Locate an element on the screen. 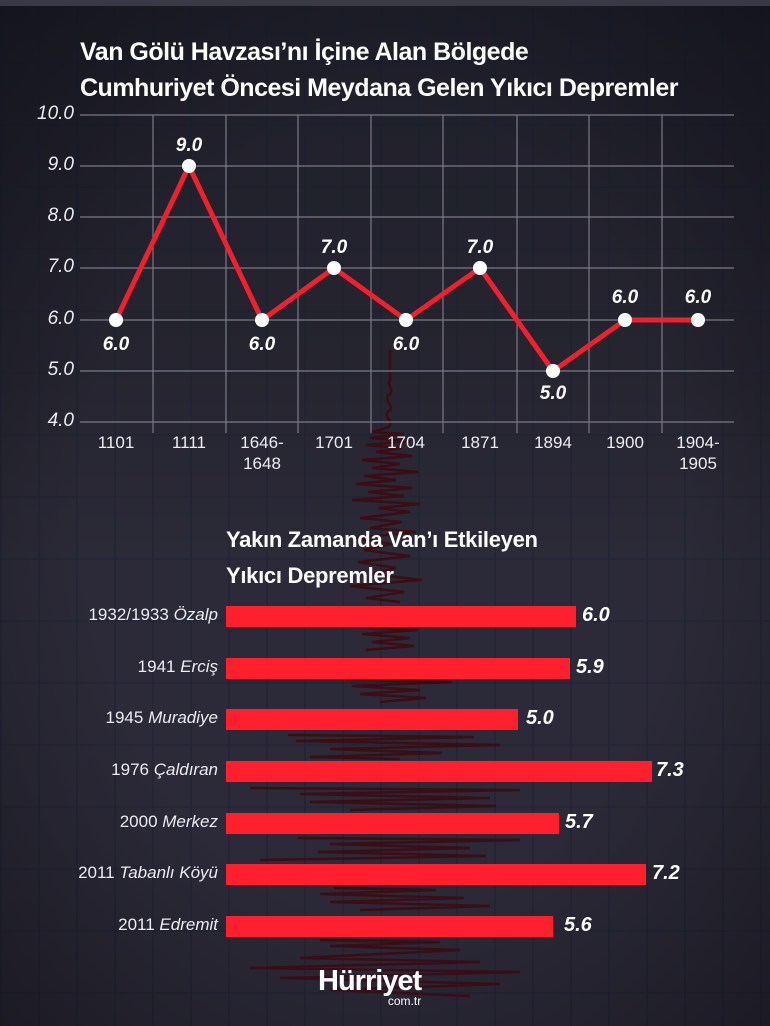  y-tick-label: 9.0 is located at coordinates (60, 164).